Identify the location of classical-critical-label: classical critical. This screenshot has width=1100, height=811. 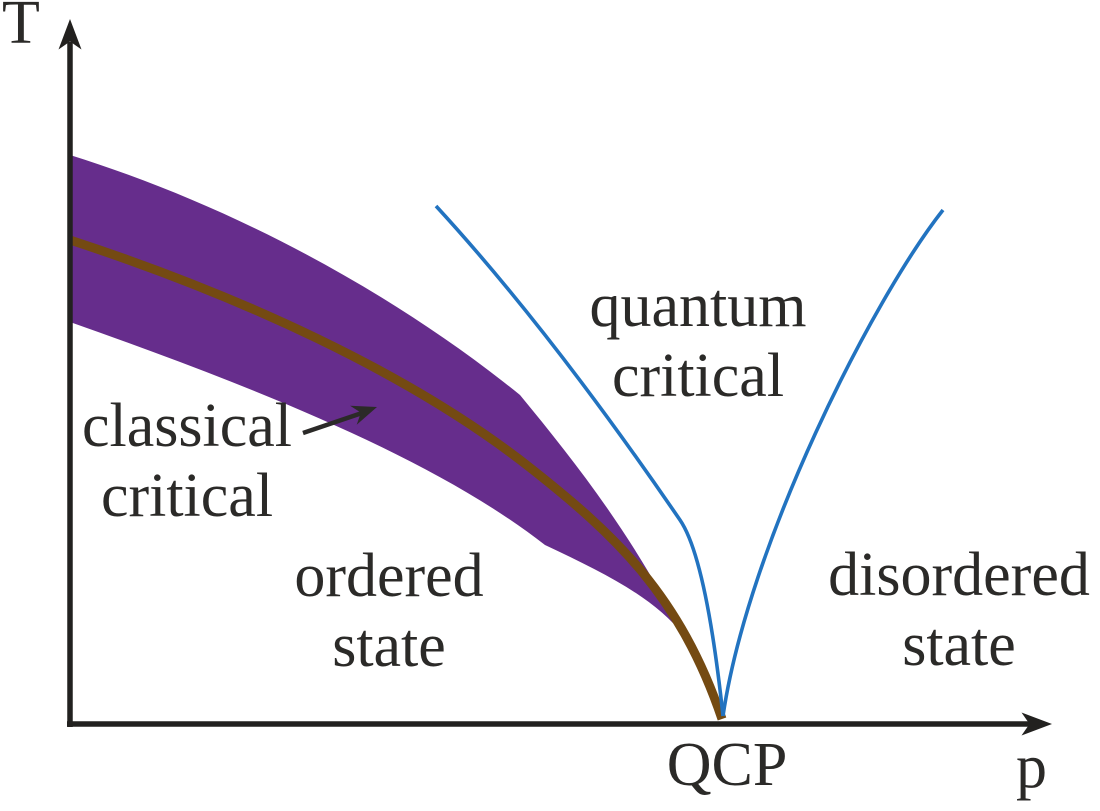
(187, 461).